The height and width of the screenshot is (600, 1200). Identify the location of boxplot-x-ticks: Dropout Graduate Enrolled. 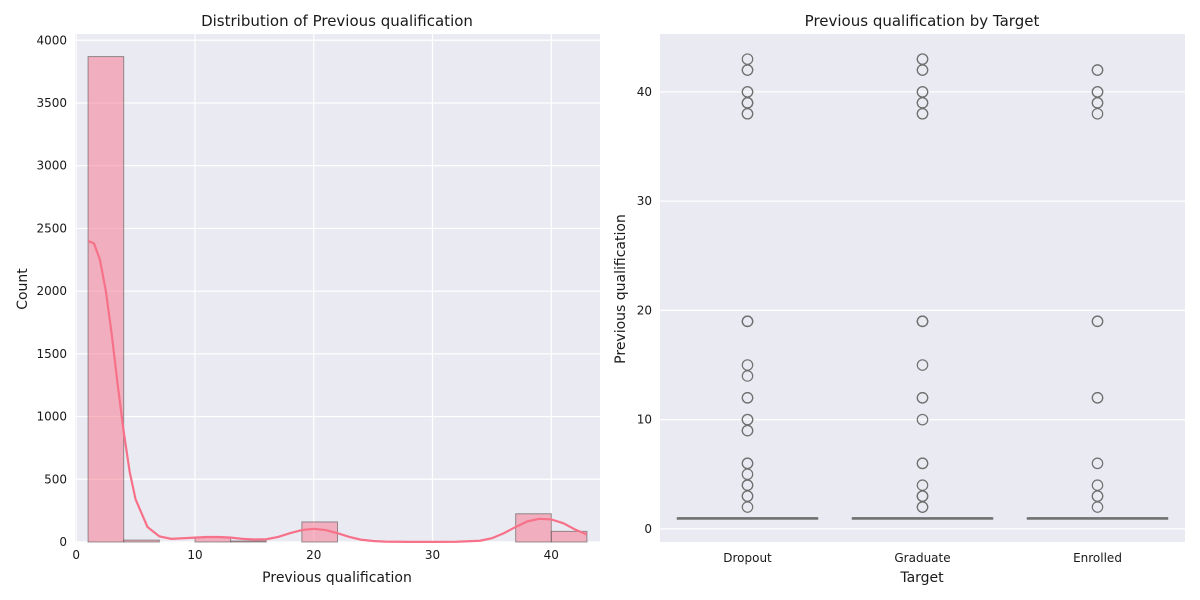
(922, 558).